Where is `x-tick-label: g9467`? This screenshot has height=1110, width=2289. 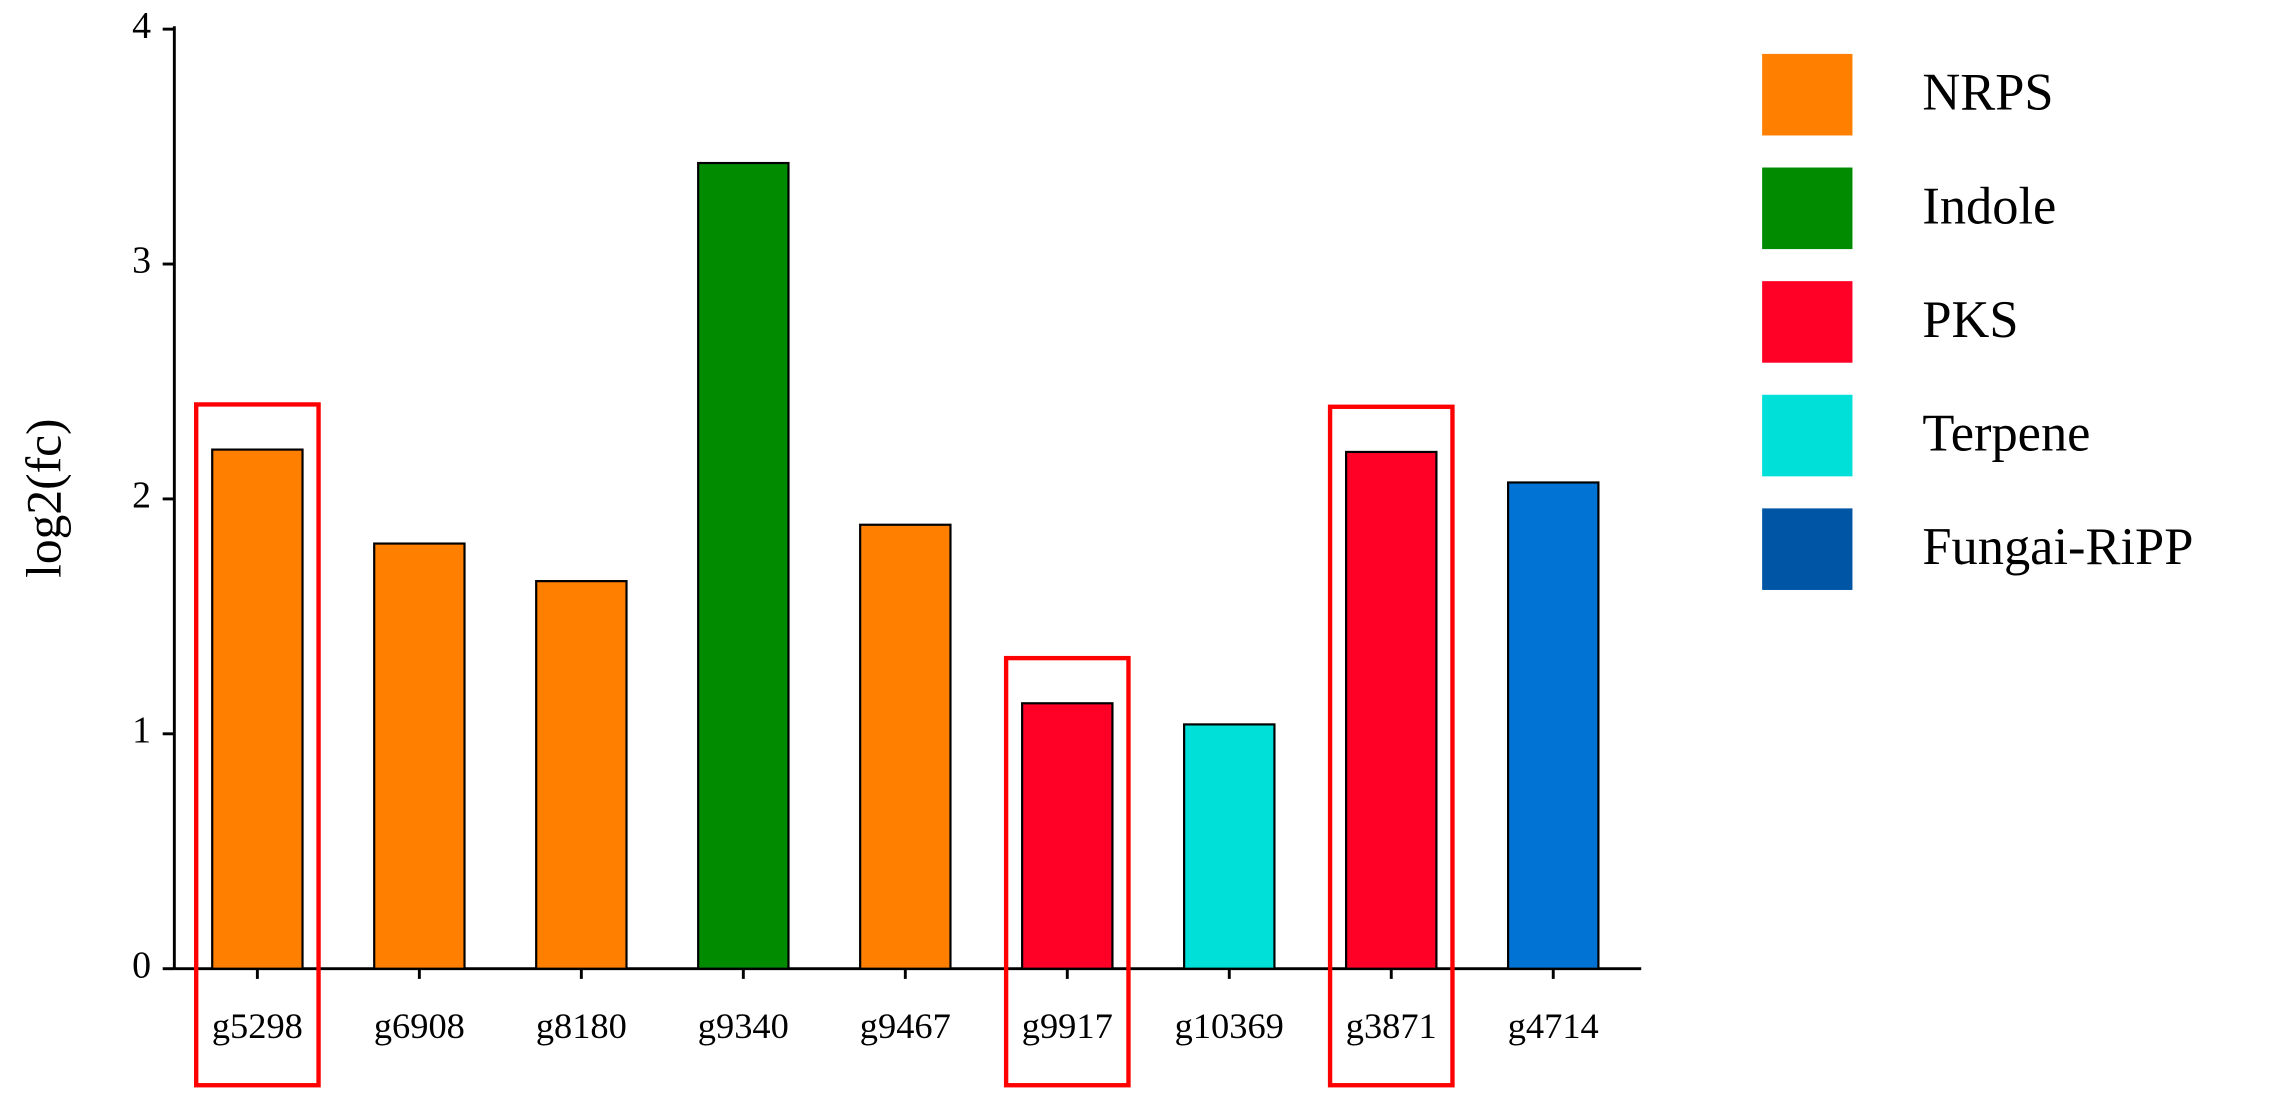
x-tick-label: g9467 is located at coordinates (905, 1026).